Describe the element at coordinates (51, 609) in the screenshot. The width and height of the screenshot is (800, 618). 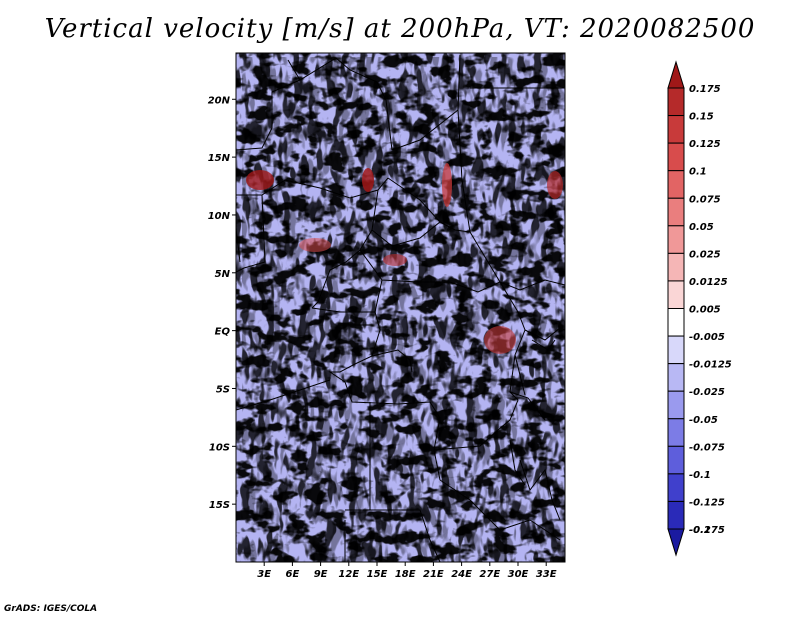
I see `grads-credit: GrADS: IGES/COLA` at that location.